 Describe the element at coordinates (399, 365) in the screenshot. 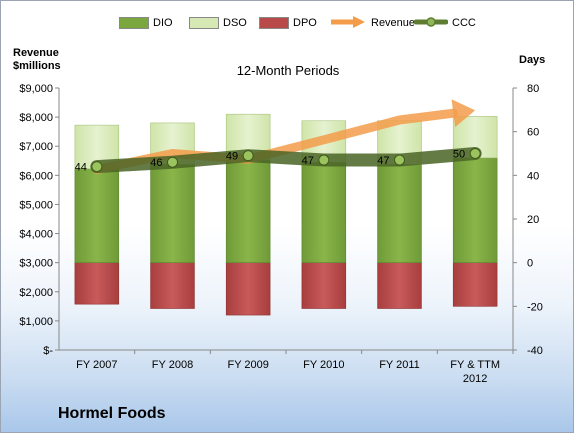

I see `category-label: FY 2011` at that location.